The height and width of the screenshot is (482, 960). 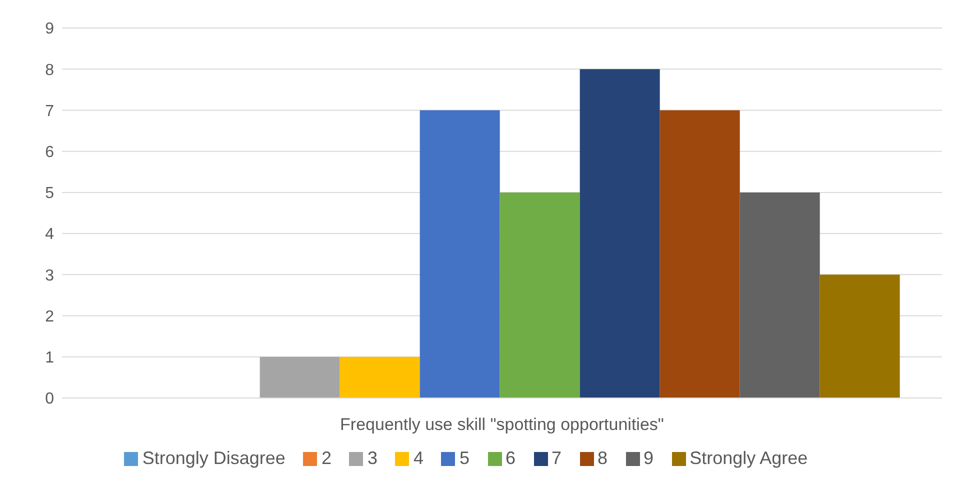 What do you see at coordinates (749, 458) in the screenshot?
I see `legend-label: Strongly Agree` at bounding box center [749, 458].